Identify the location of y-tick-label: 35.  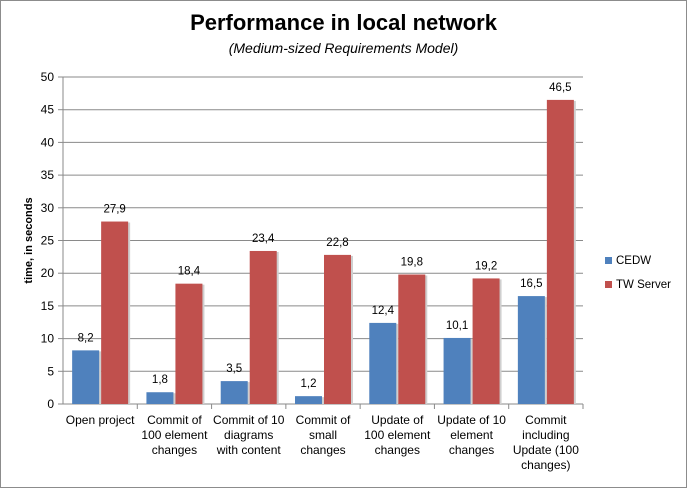
(48, 175).